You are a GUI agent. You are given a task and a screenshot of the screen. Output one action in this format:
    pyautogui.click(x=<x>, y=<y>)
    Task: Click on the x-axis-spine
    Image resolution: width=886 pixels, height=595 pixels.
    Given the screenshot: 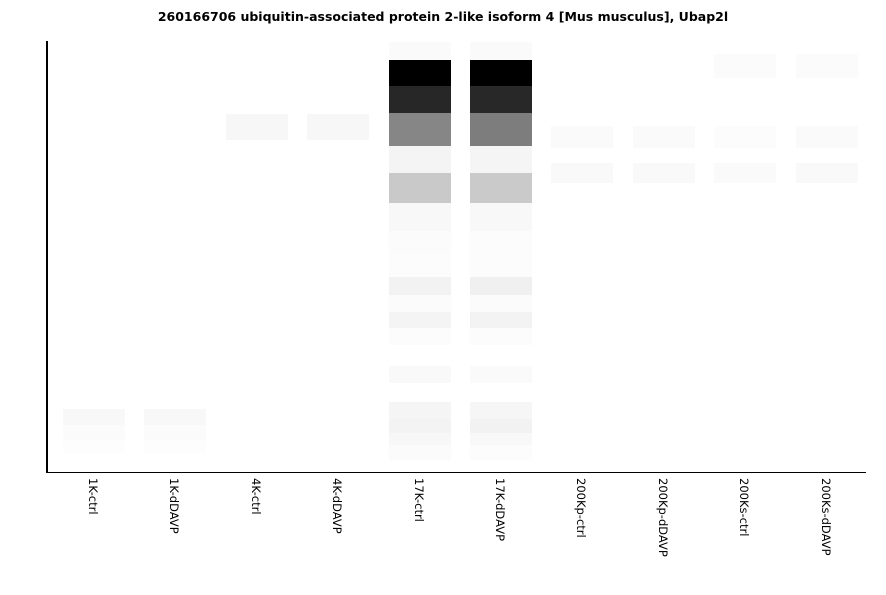 What is the action you would take?
    pyautogui.click(x=456, y=472)
    